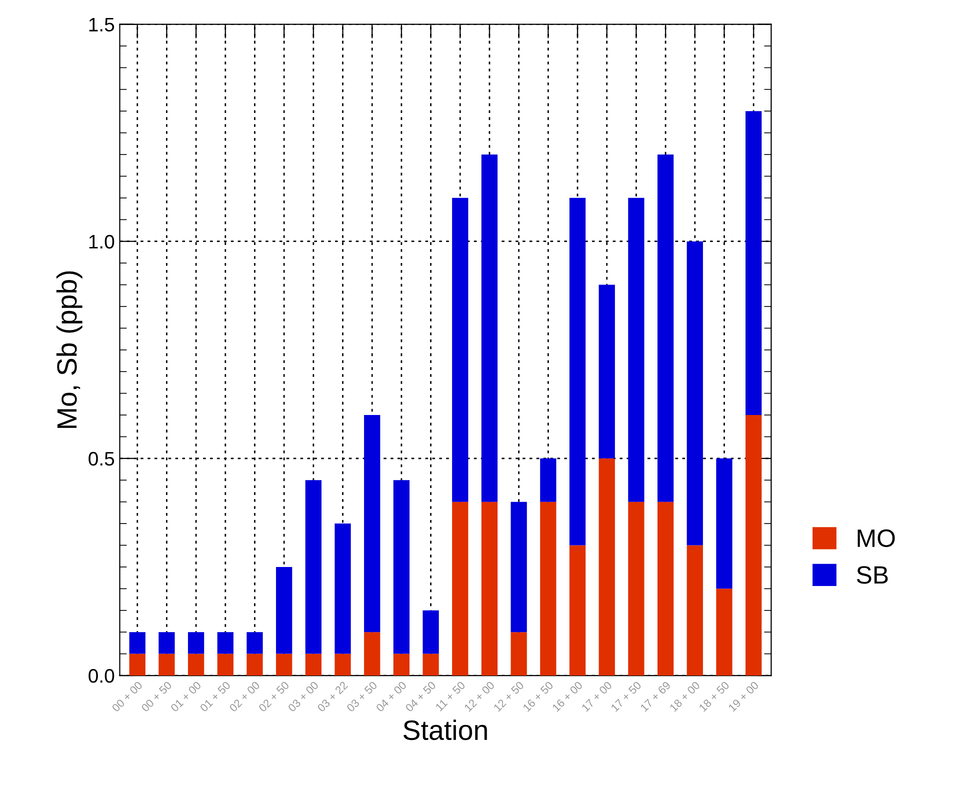 This screenshot has width=958, height=809. I want to click on y-tick-label: 0.0, so click(101, 675).